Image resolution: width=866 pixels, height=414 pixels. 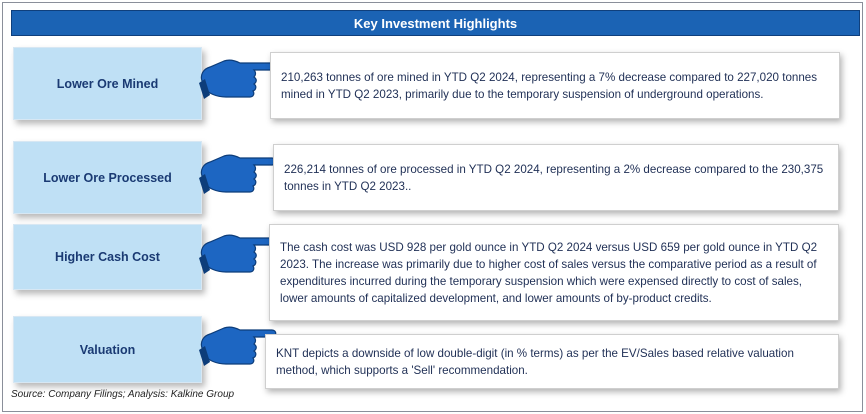 What do you see at coordinates (107, 349) in the screenshot?
I see `highlight-label-valuation: Valuation` at bounding box center [107, 349].